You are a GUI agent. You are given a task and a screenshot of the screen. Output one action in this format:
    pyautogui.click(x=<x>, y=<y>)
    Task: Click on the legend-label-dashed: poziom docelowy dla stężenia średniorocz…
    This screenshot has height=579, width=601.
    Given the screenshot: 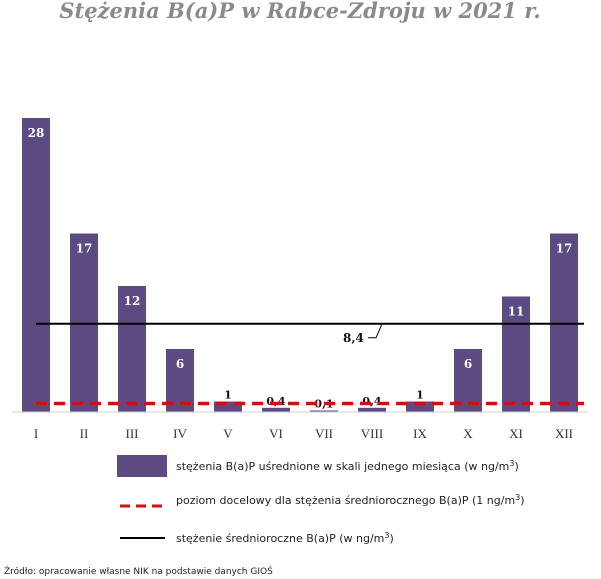 What is the action you would take?
    pyautogui.click(x=350, y=500)
    